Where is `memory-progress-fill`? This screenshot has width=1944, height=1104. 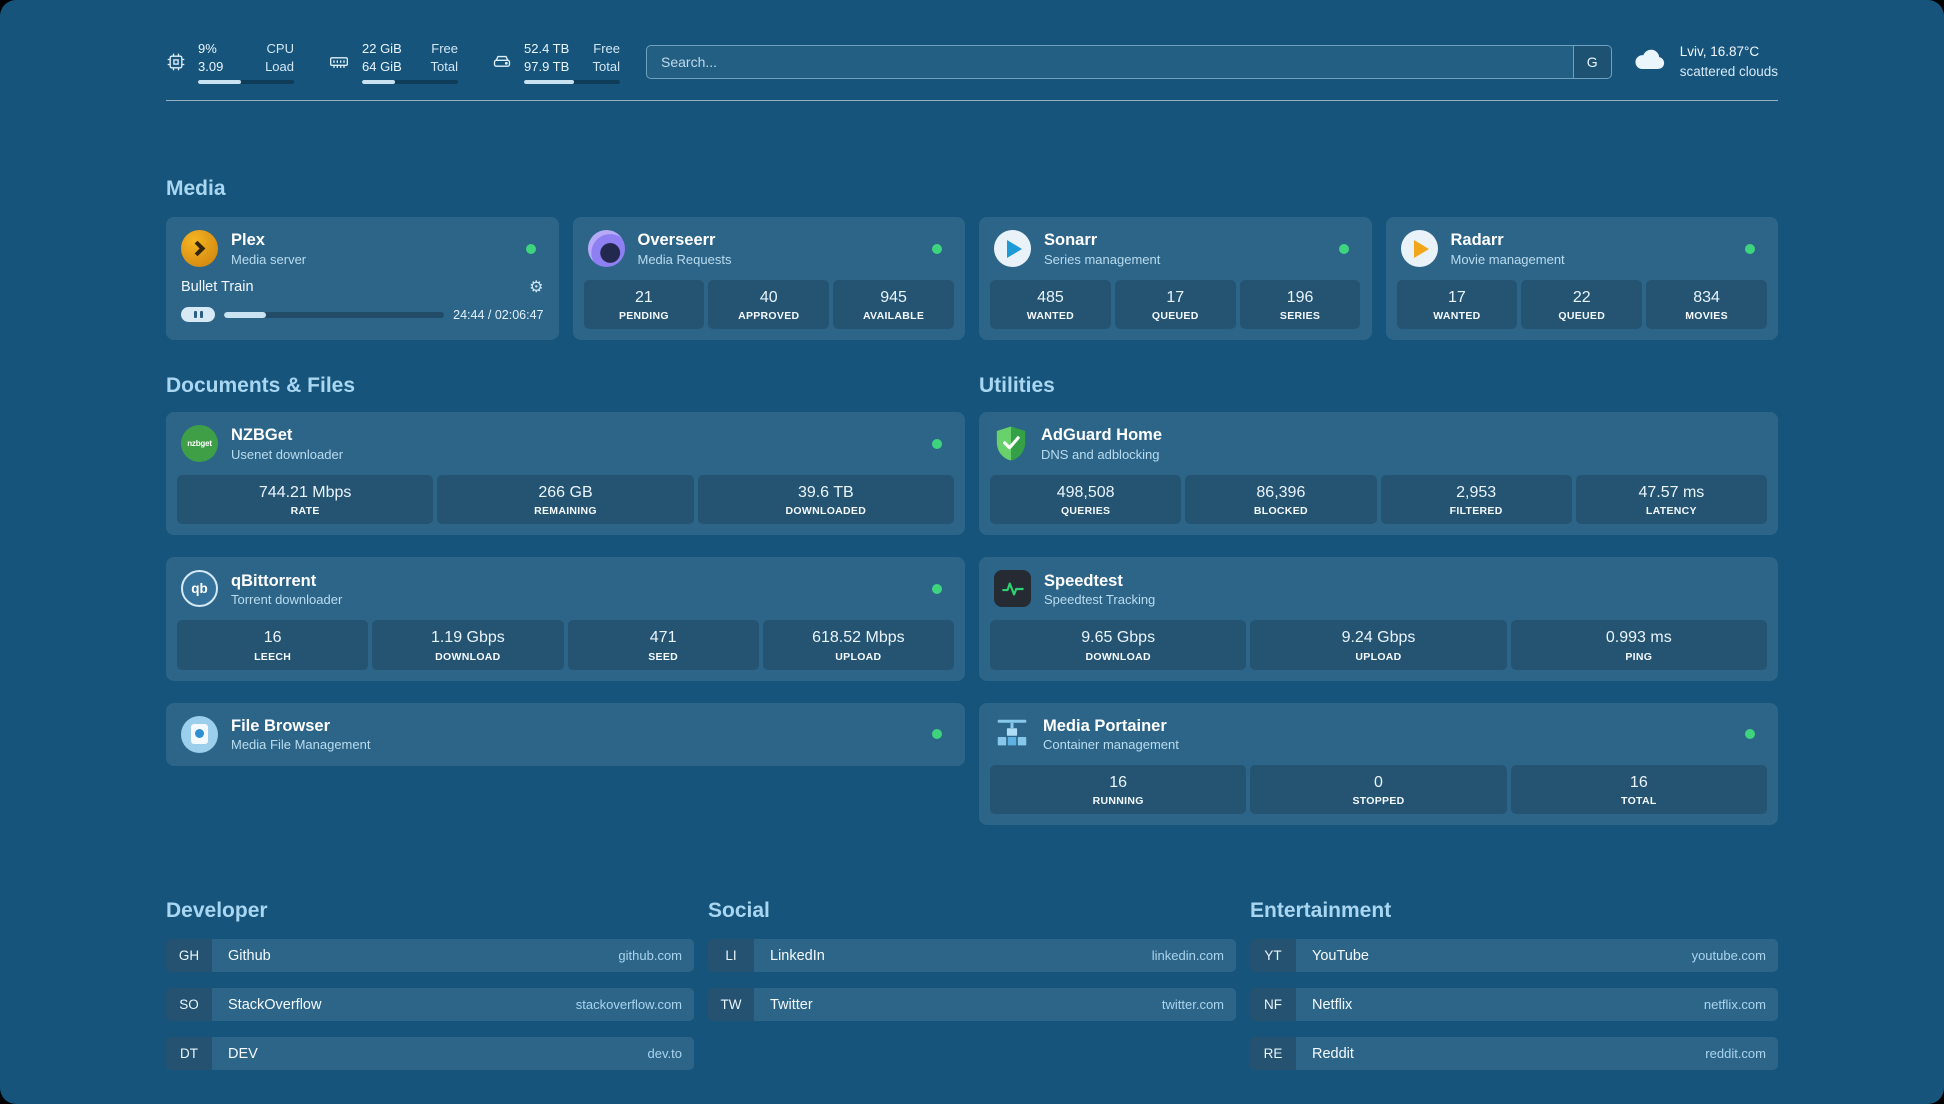
memory-progress-fill is located at coordinates (378, 82).